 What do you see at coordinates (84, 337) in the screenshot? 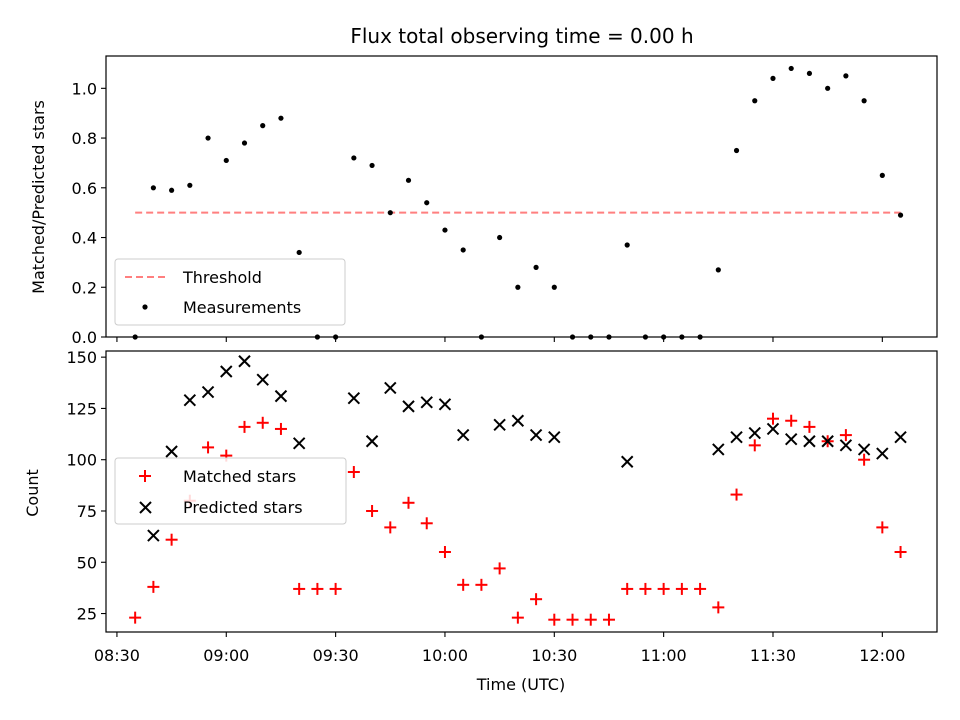
I see `y-tick-label: 0.0` at bounding box center [84, 337].